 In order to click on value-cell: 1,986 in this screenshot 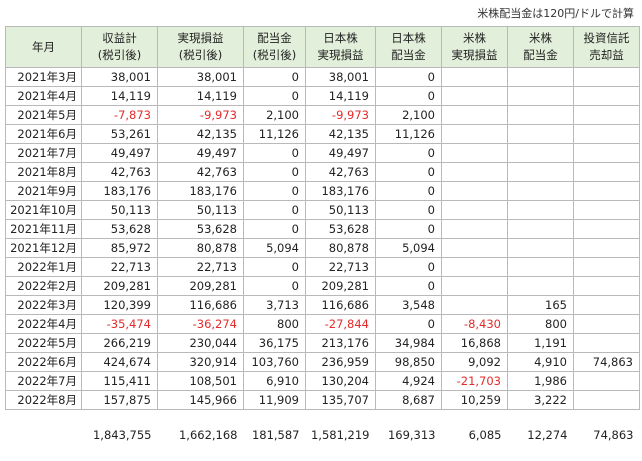, I will do `click(540, 381)`.